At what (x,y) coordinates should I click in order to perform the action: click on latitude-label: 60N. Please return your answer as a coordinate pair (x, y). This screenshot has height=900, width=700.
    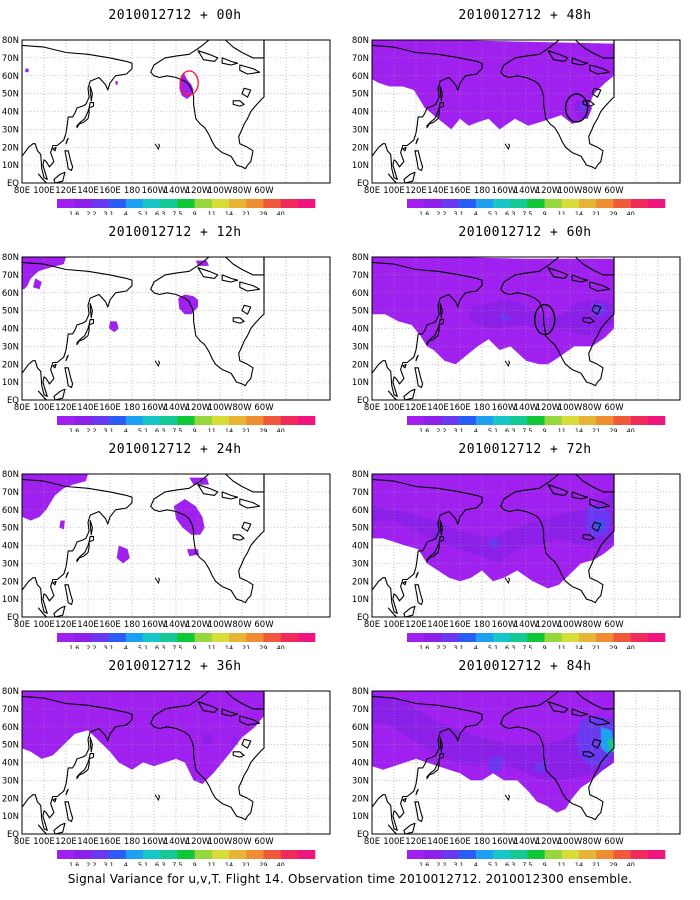
    Looking at the image, I should click on (10, 77).